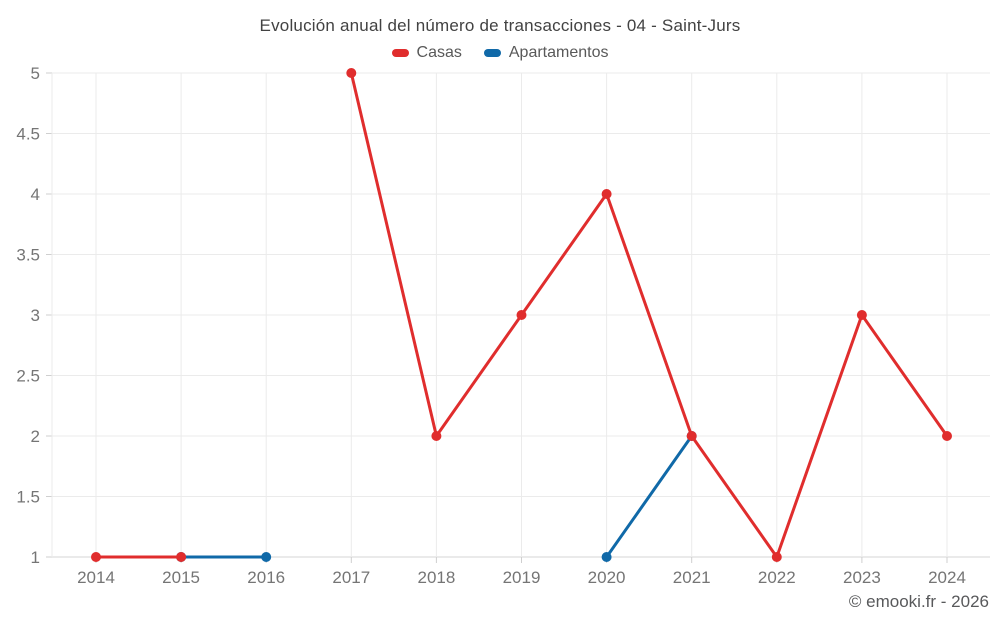 The width and height of the screenshot is (1000, 625). I want to click on data-point-casas-2018, so click(436, 436).